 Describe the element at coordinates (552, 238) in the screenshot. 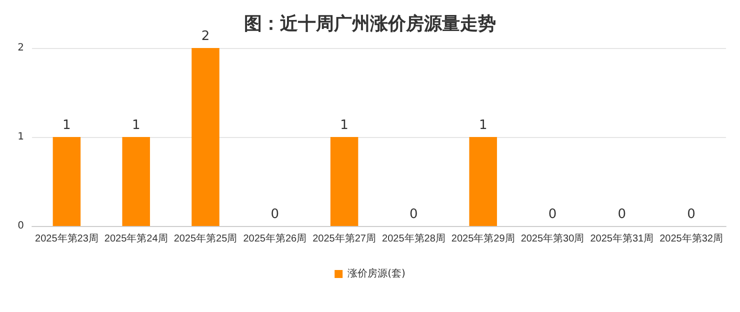

I see `x-tick-label: 2025年第30周` at that location.